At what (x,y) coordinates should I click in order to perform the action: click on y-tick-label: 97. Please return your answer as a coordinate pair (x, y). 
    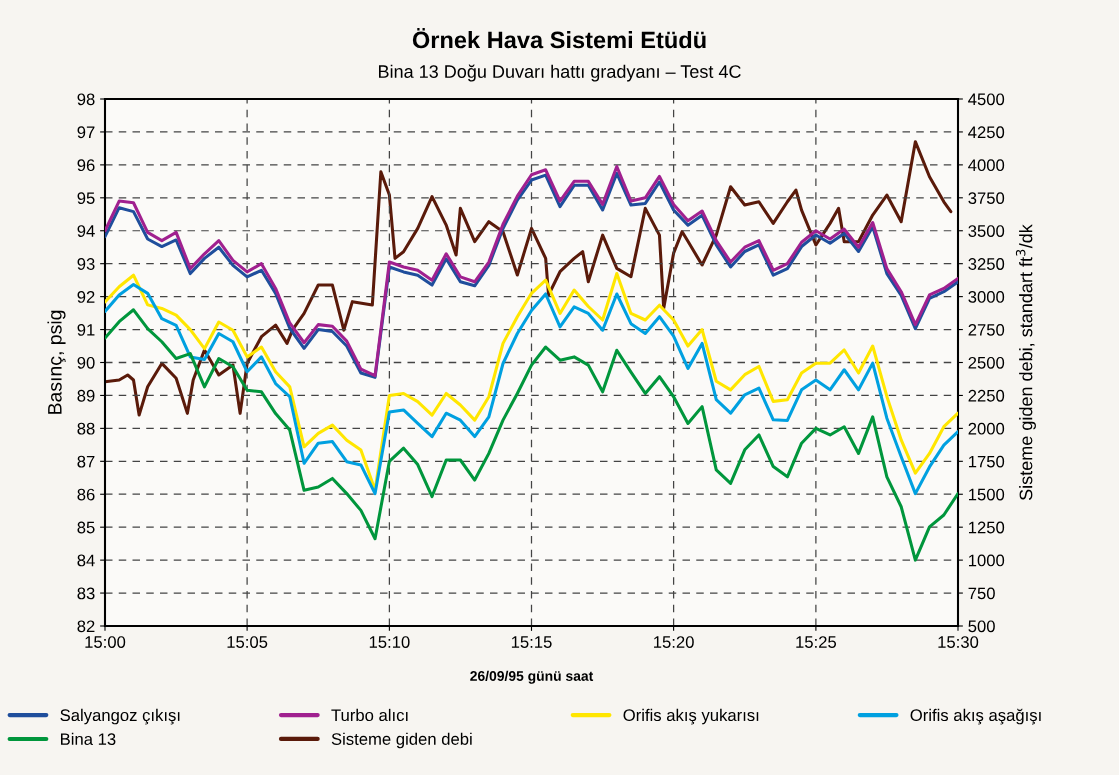
    Looking at the image, I should click on (86, 132).